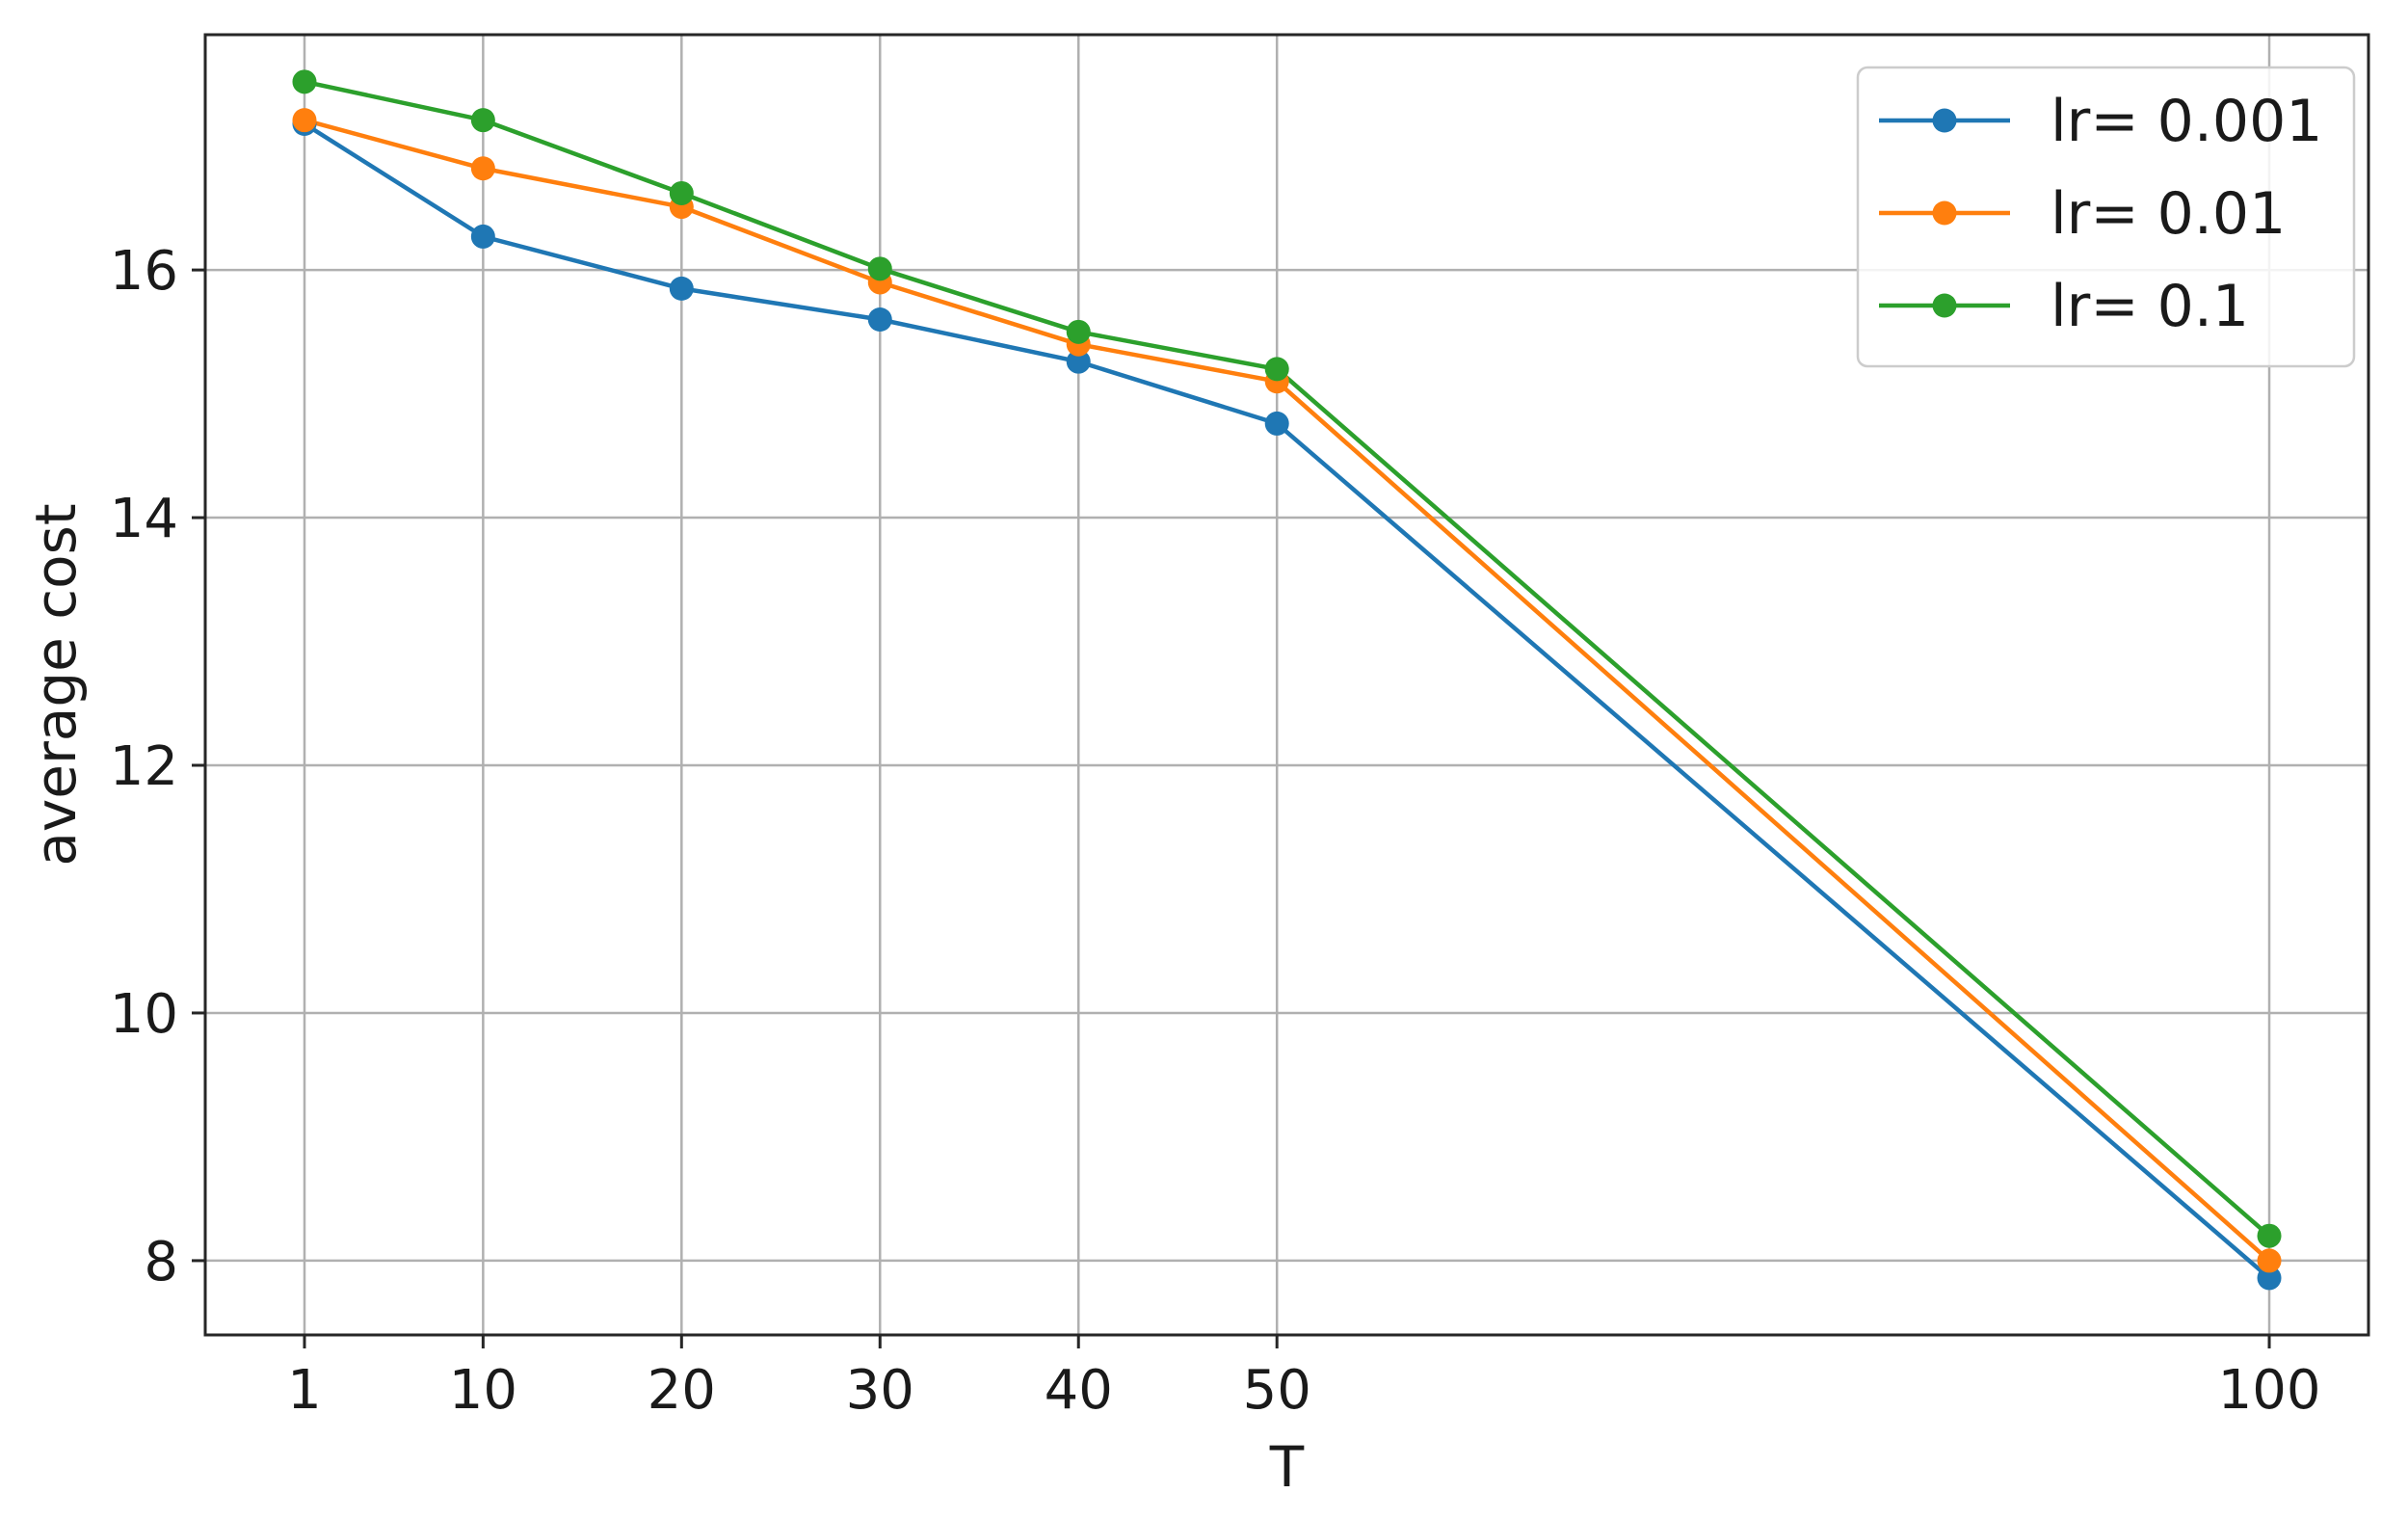 The height and width of the screenshot is (1520, 2408). I want to click on legend-label: lr= 0.001, so click(2186, 121).